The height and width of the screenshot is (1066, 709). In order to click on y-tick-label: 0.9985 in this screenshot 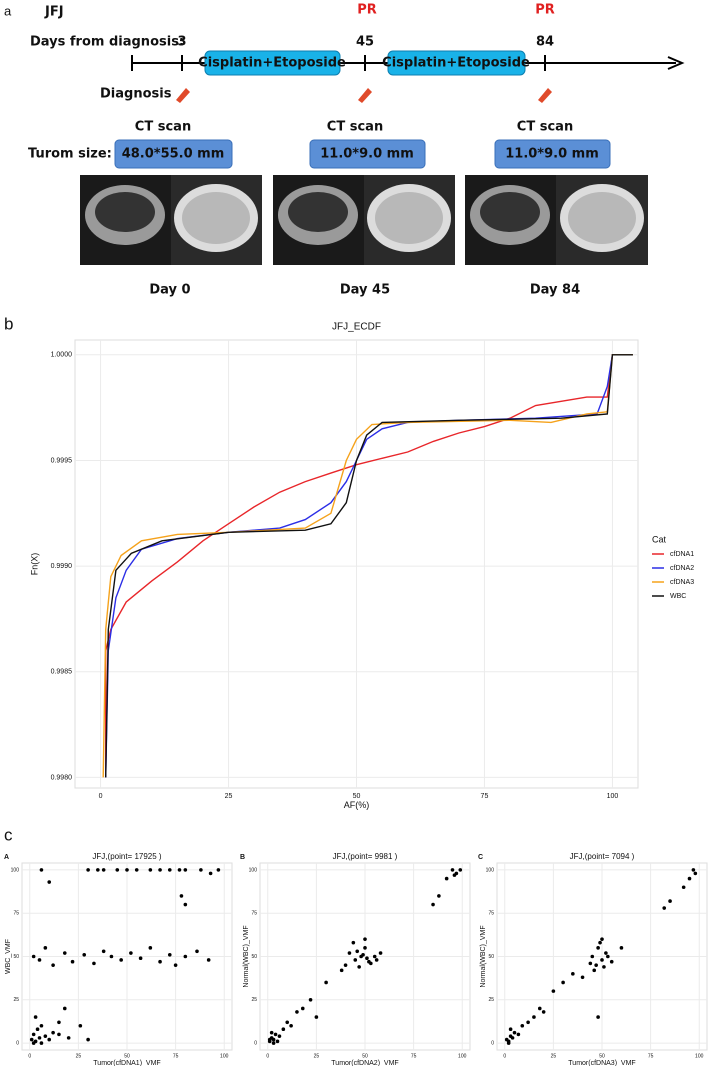, I will do `click(62, 672)`.